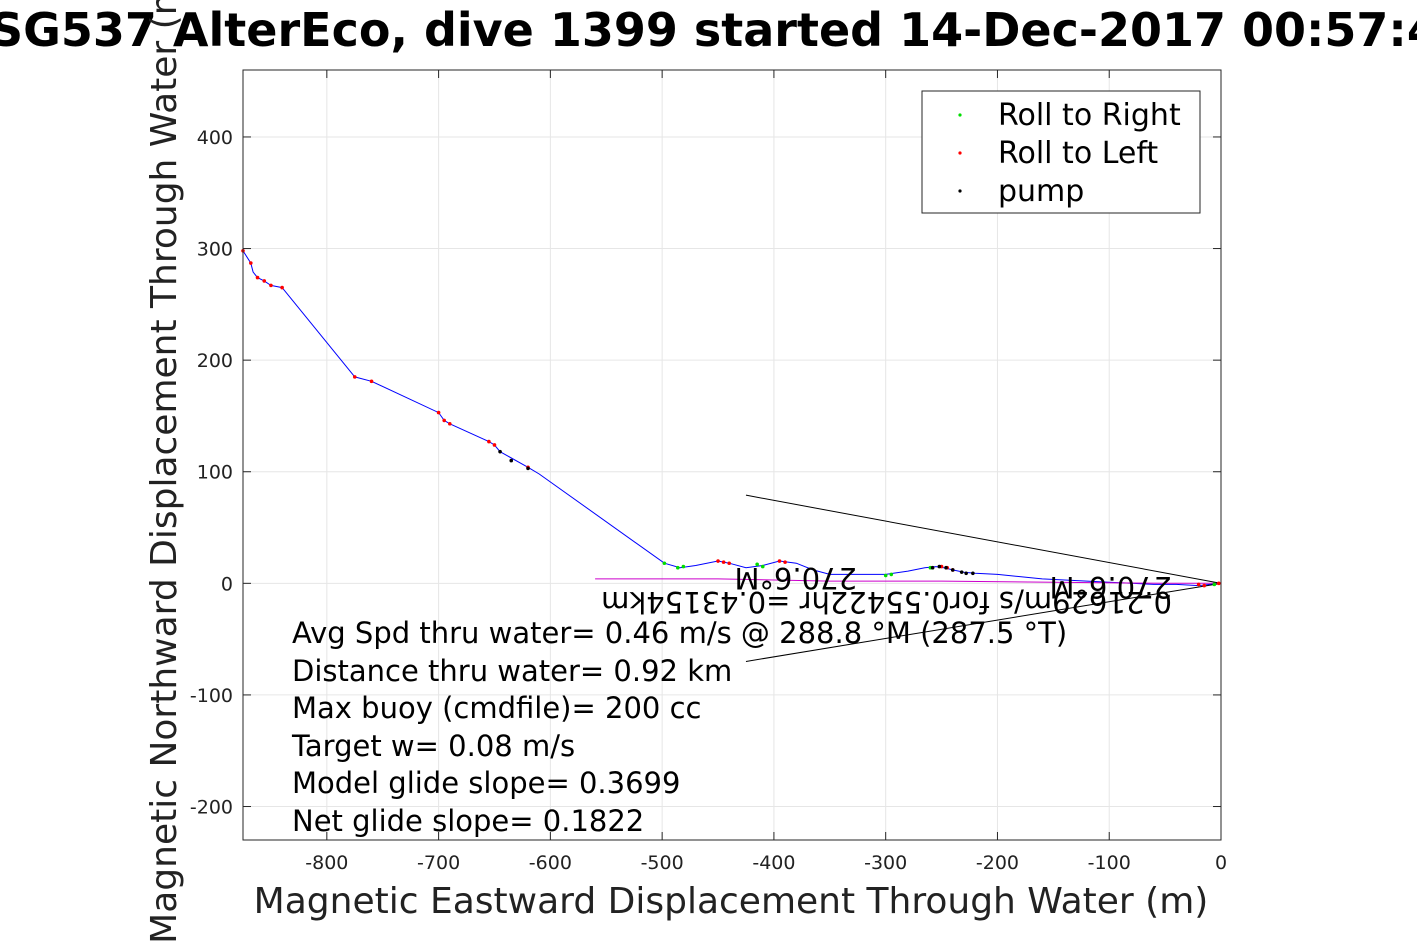 This screenshot has height=945, width=1417. I want to click on x-tick-label: -200, so click(997, 863).